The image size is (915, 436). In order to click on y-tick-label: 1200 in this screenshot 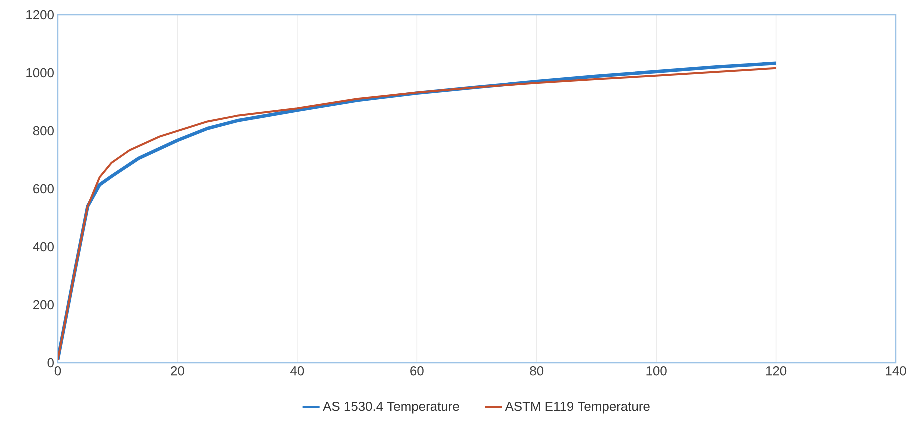, I will do `click(40, 15)`.